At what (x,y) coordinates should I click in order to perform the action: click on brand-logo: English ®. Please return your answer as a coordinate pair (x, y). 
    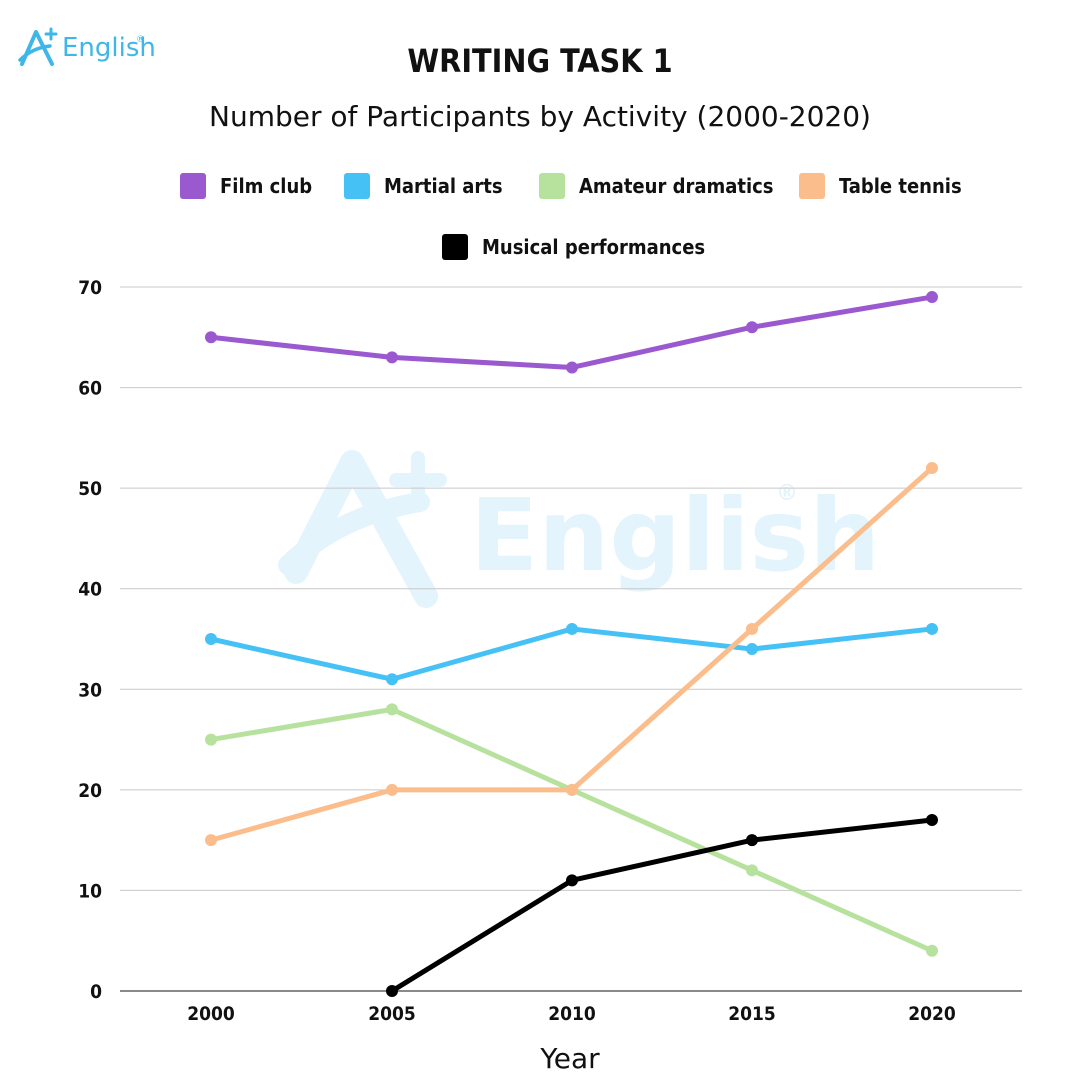
    Looking at the image, I should click on (87, 46).